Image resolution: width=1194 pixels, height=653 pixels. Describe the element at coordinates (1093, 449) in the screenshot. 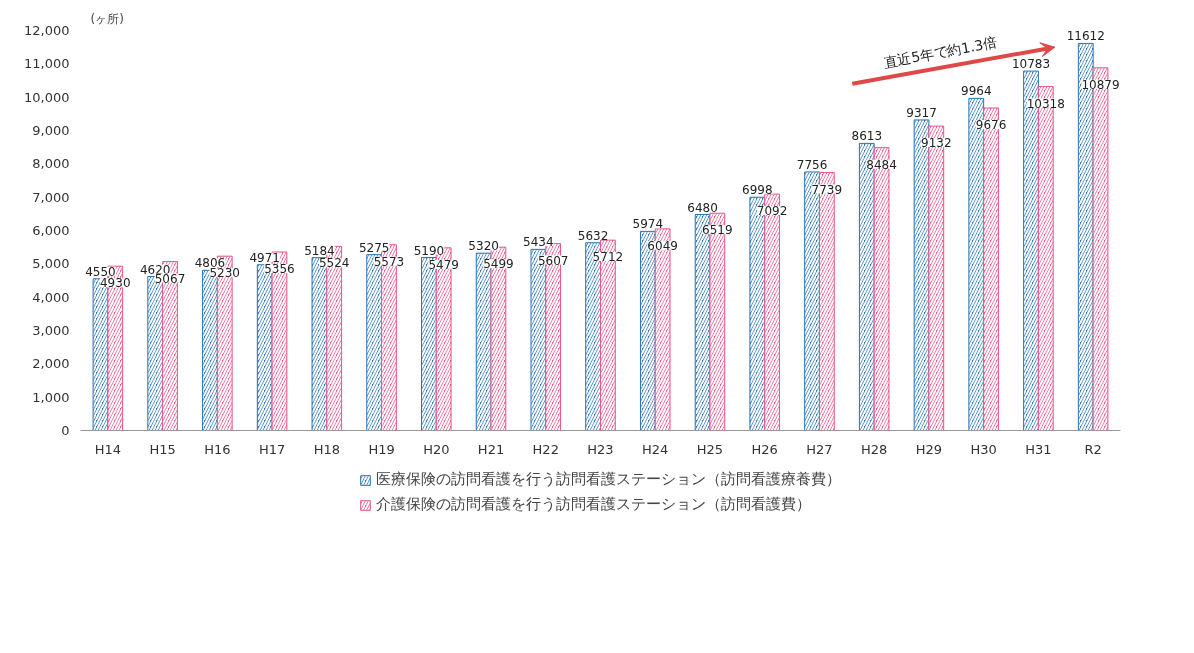

I see `x-tick-label: R2` at that location.